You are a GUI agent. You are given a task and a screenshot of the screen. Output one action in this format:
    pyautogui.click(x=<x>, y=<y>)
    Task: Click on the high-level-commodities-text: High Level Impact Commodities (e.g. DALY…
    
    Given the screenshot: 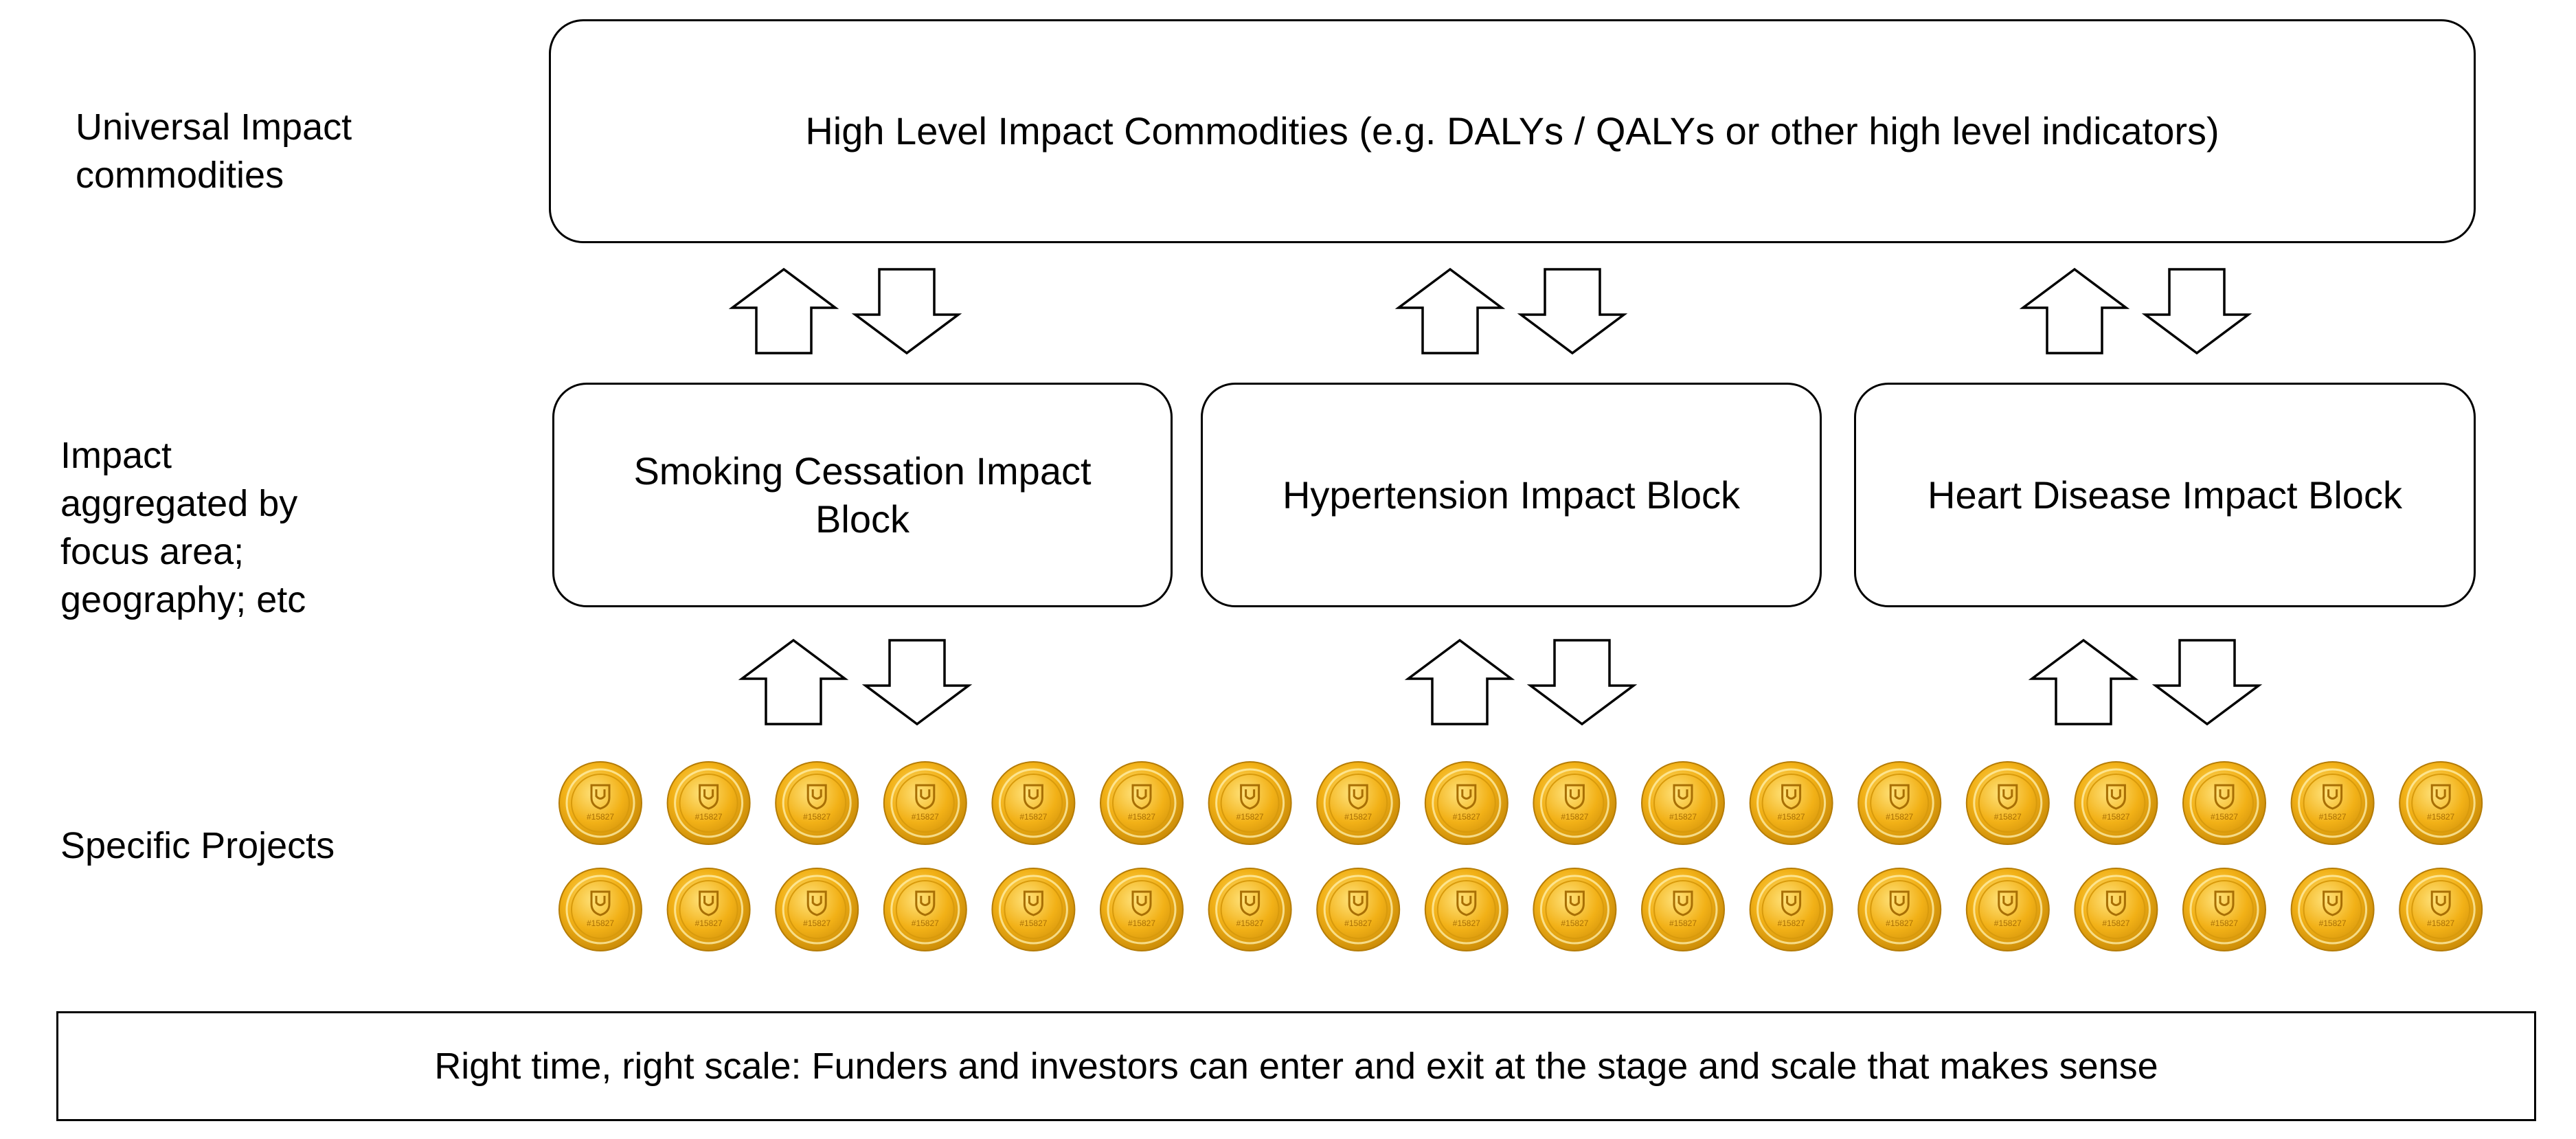 What is the action you would take?
    pyautogui.click(x=1512, y=131)
    